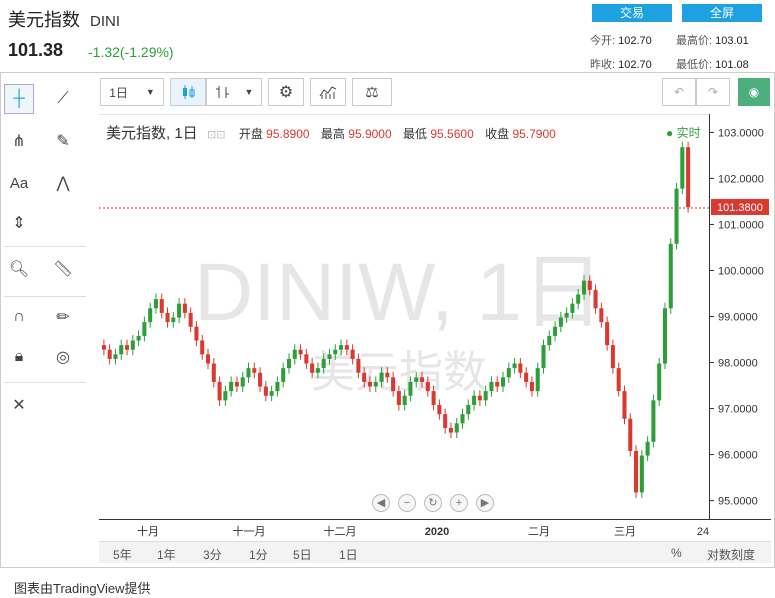 The image size is (775, 598). What do you see at coordinates (63, 141) in the screenshot?
I see `brush-tool: ✎` at bounding box center [63, 141].